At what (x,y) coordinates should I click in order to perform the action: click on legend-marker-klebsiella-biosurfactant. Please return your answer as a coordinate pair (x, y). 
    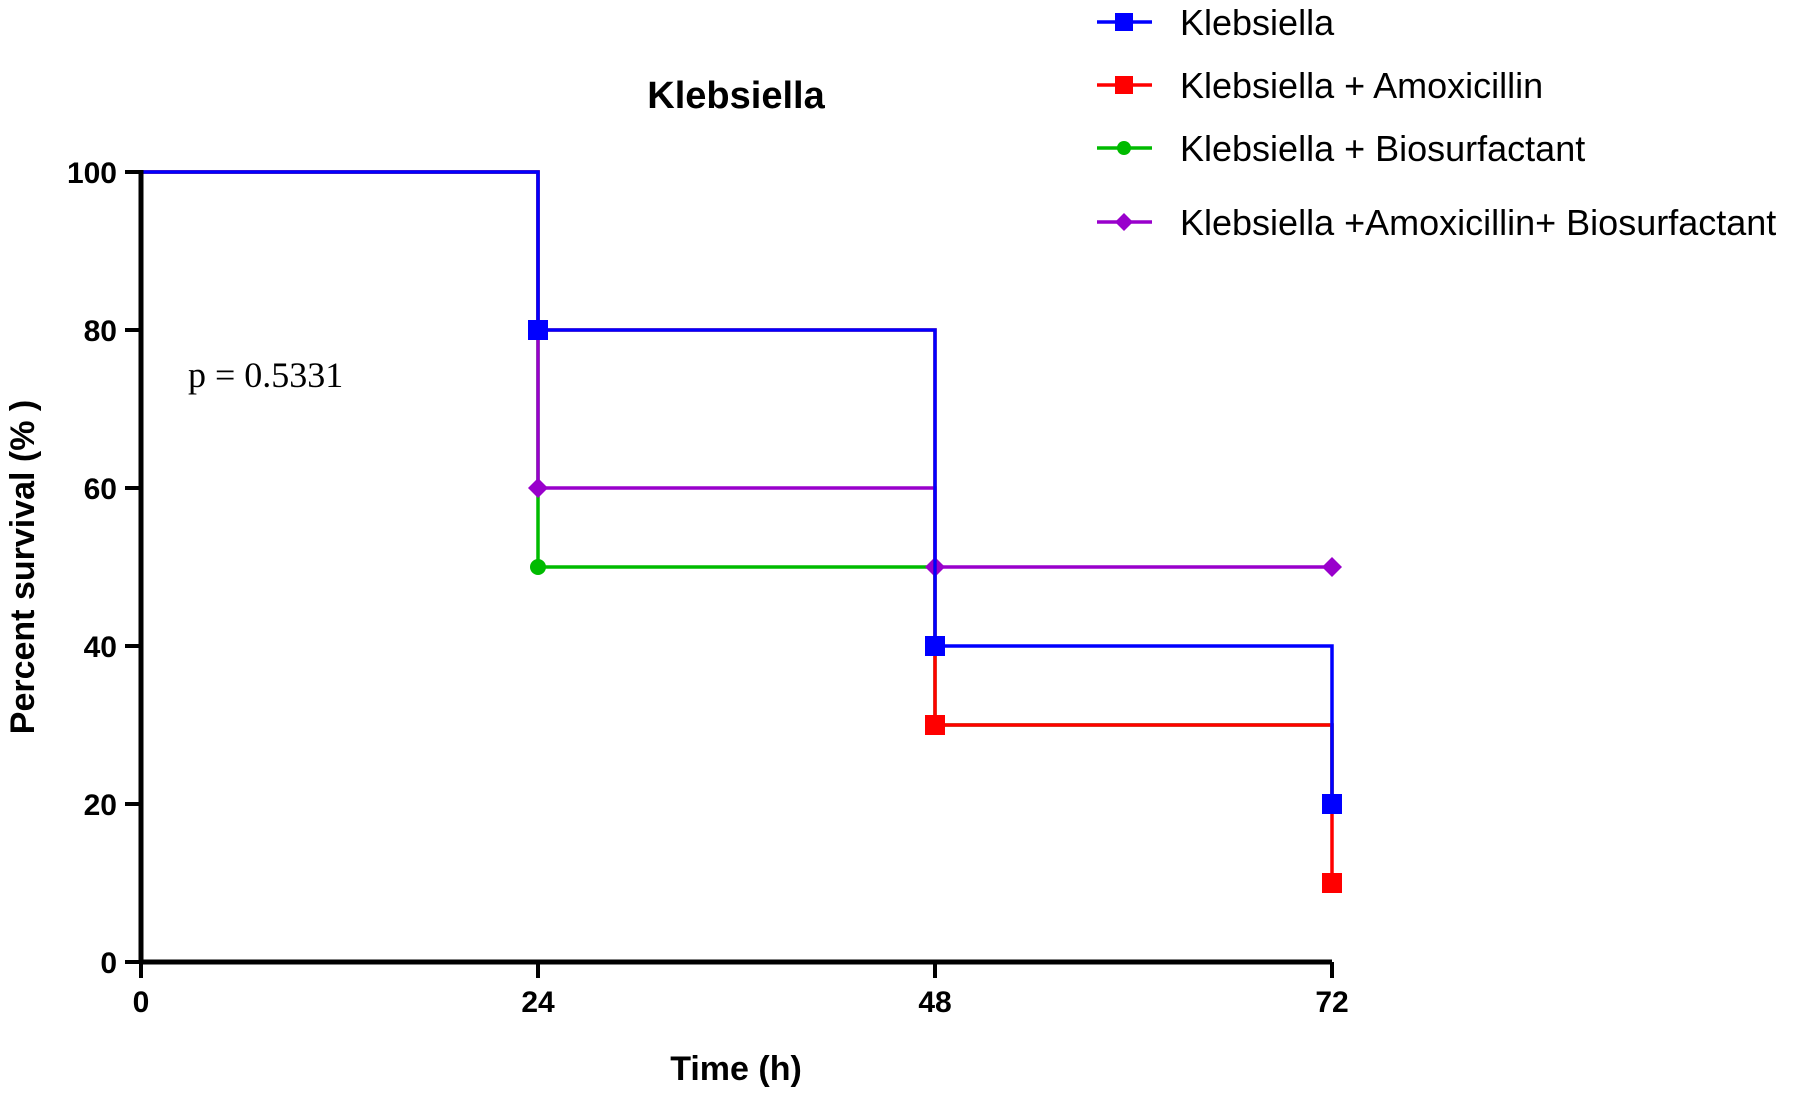
    Looking at the image, I should click on (1124, 148).